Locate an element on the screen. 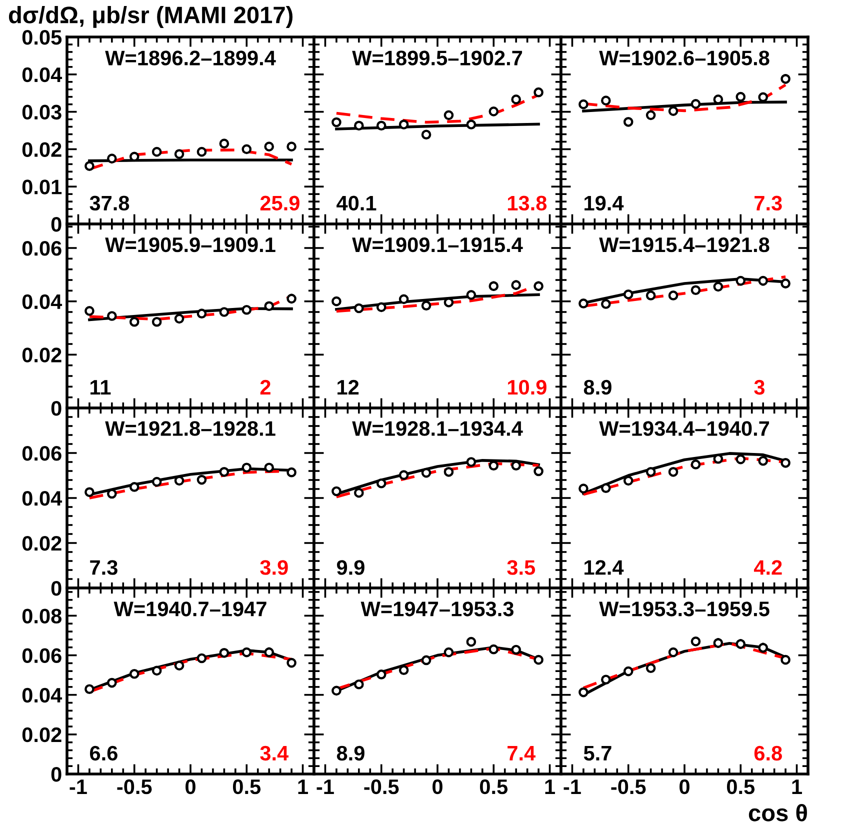 The height and width of the screenshot is (828, 846). x-tick-label: -1 is located at coordinates (78, 787).